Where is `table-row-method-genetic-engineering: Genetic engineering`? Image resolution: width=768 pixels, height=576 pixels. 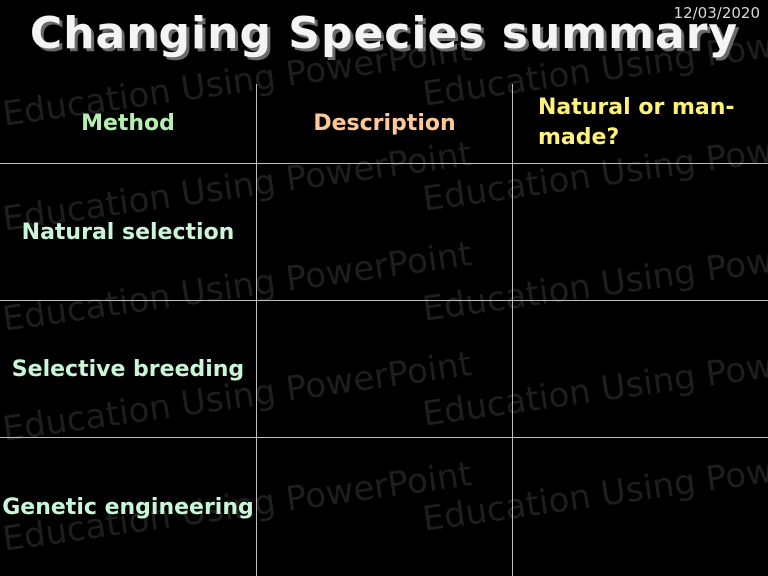 table-row-method-genetic-engineering: Genetic engineering is located at coordinates (128, 507).